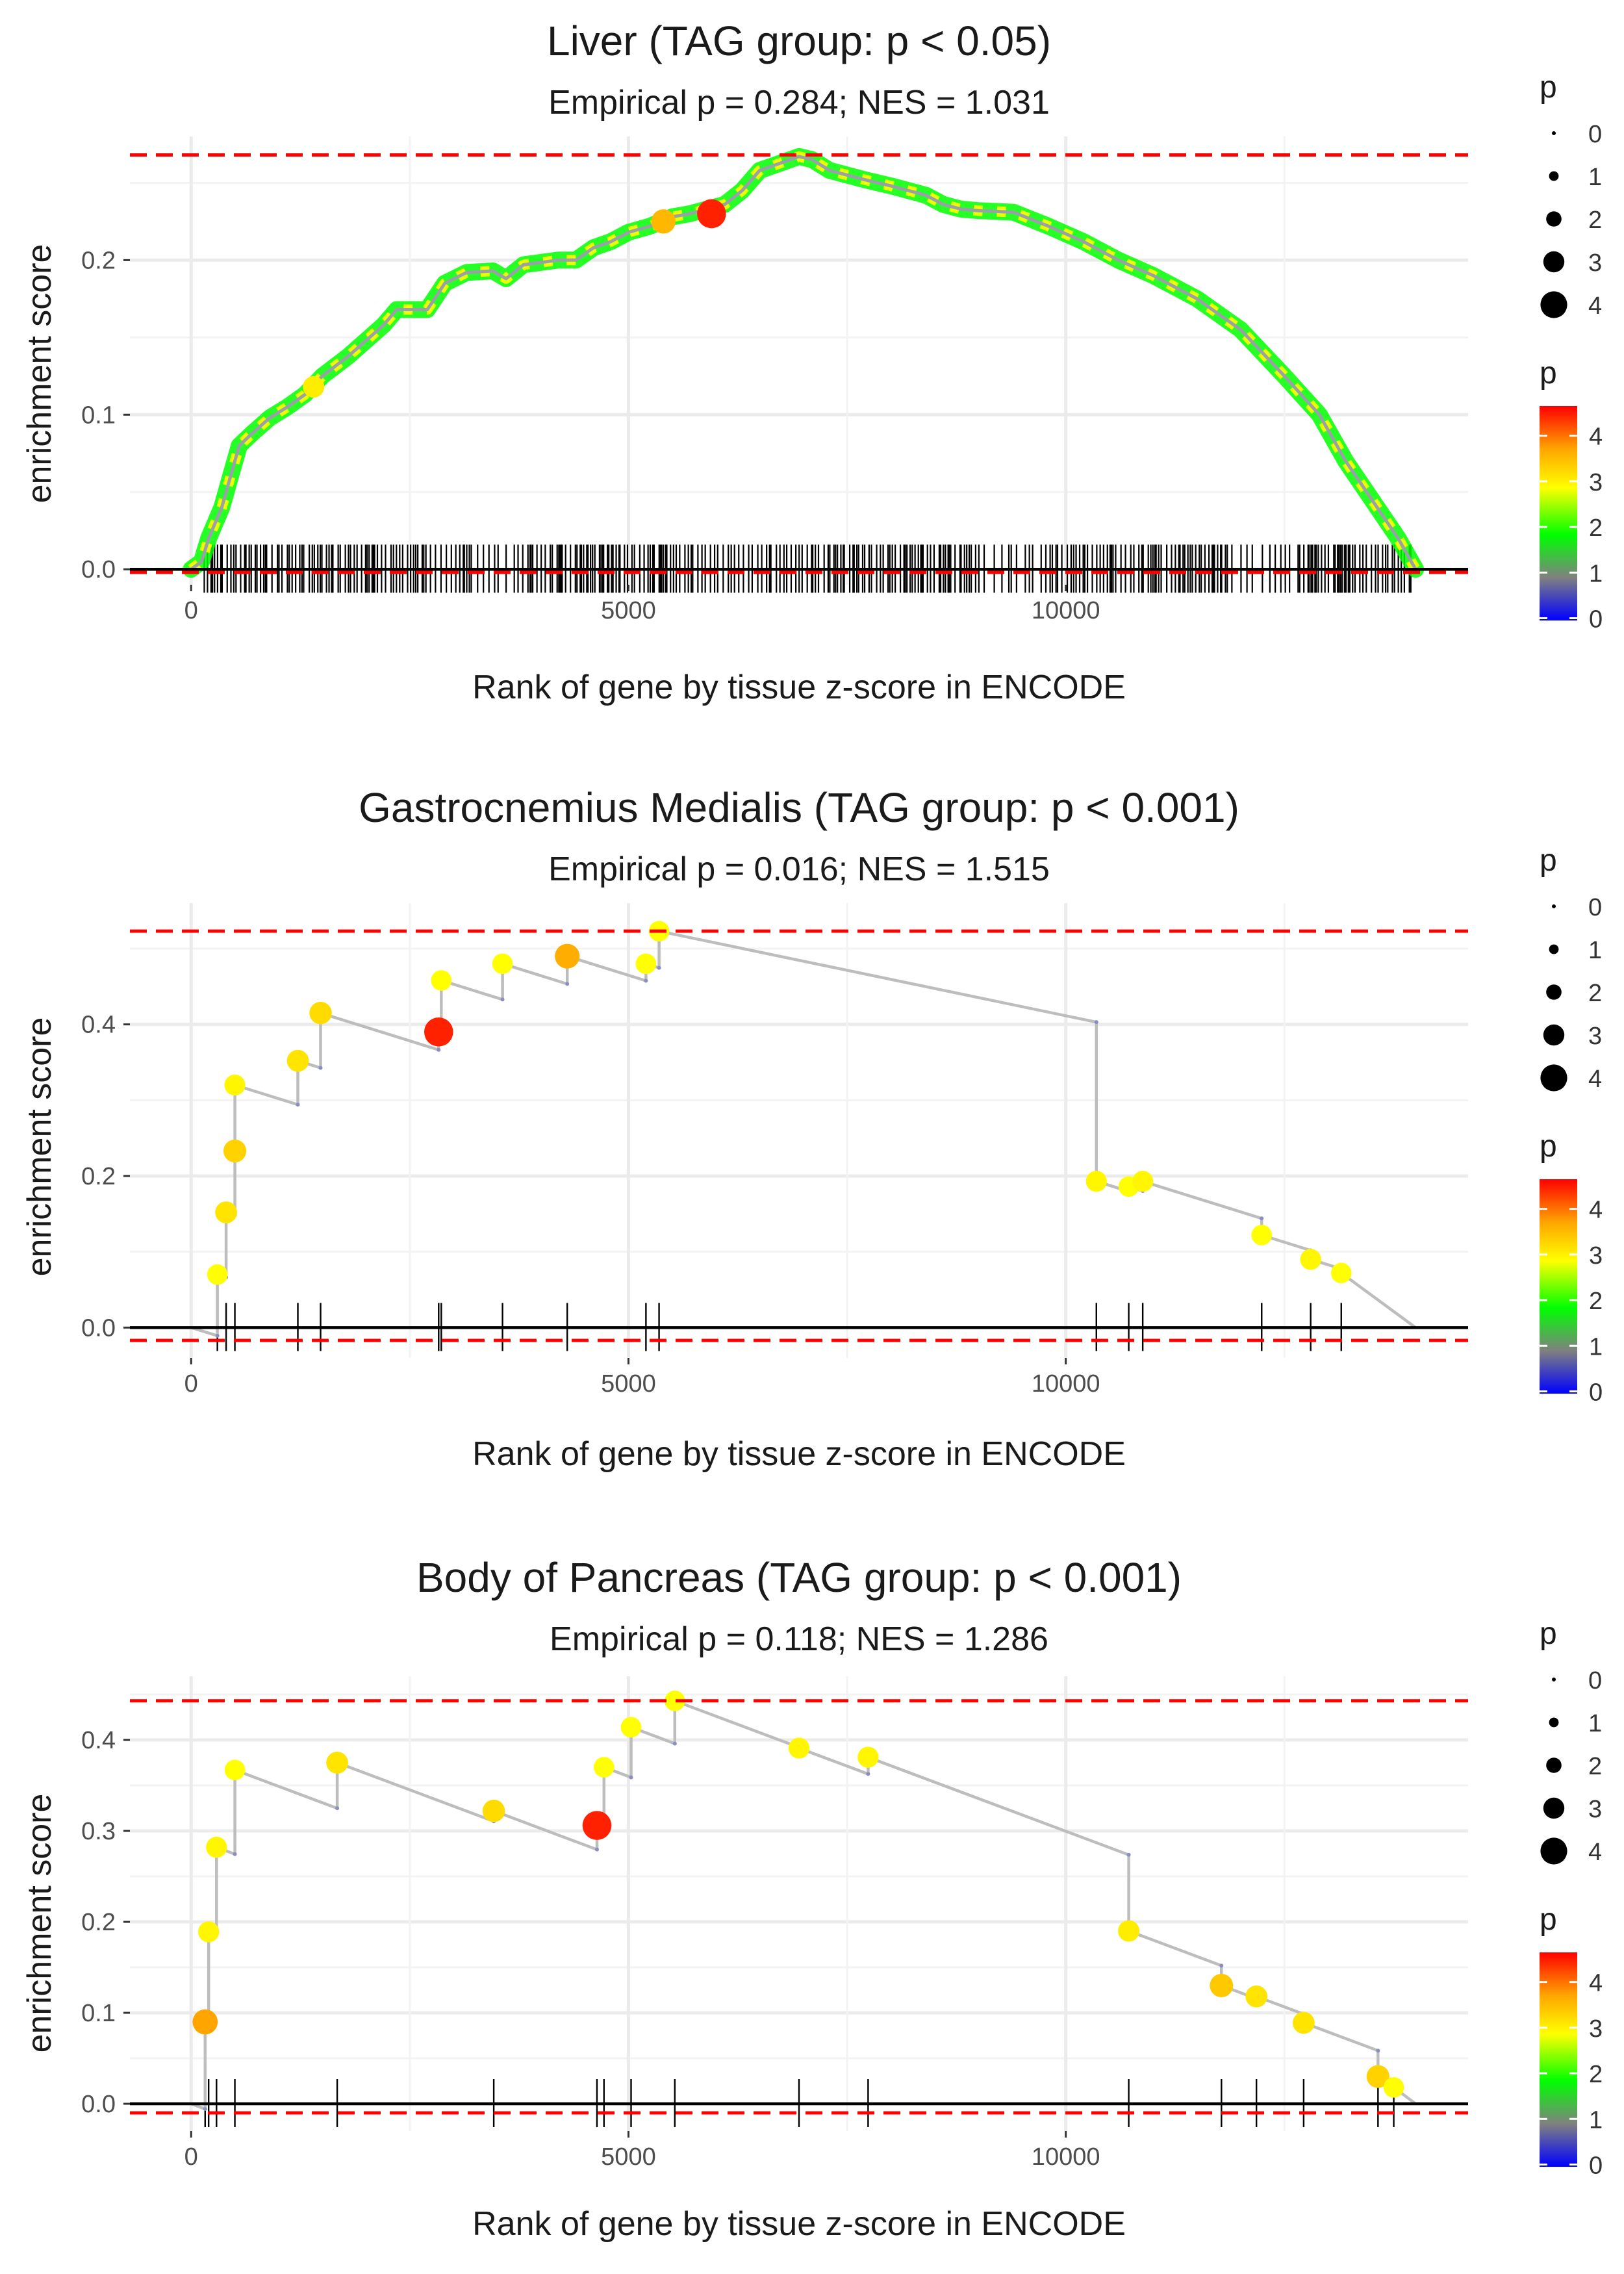 This screenshot has height=2274, width=1624. What do you see at coordinates (1571, 1897) in the screenshot?
I see `pancreas-legend: p 0 1 2 3 4 p 0 1 2 3 4` at bounding box center [1571, 1897].